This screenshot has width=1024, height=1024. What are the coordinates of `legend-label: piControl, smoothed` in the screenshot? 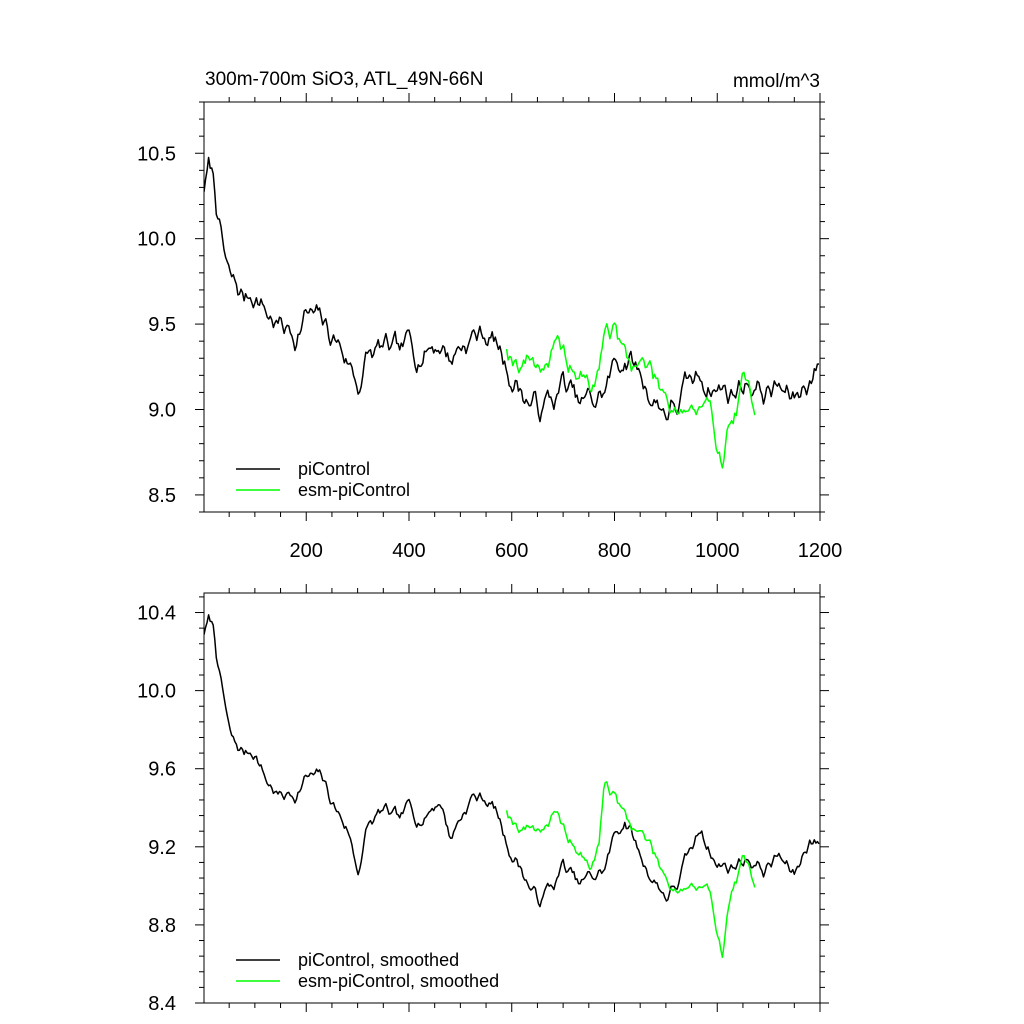 It's located at (378, 960).